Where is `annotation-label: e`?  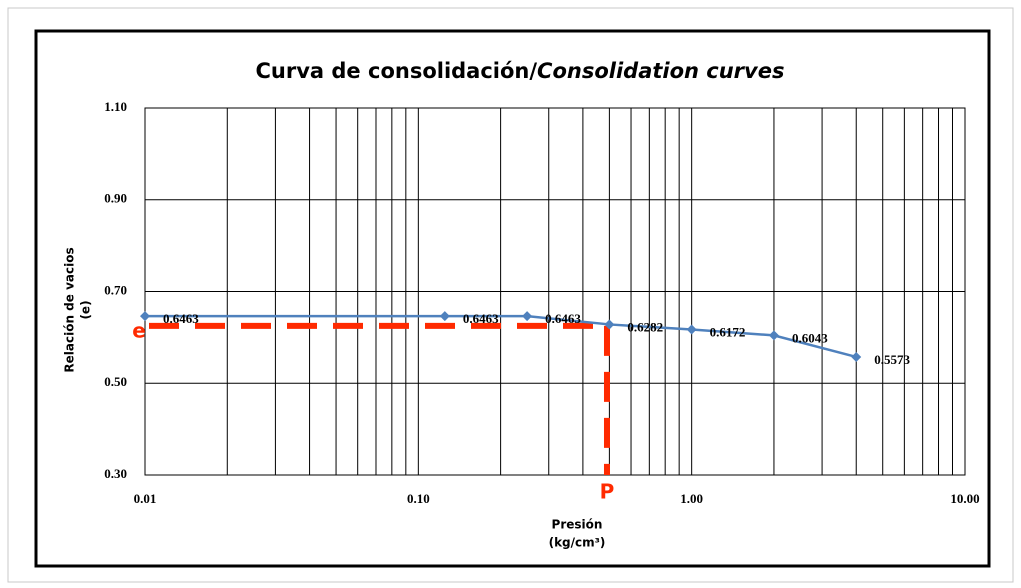
annotation-label: e is located at coordinates (139, 330).